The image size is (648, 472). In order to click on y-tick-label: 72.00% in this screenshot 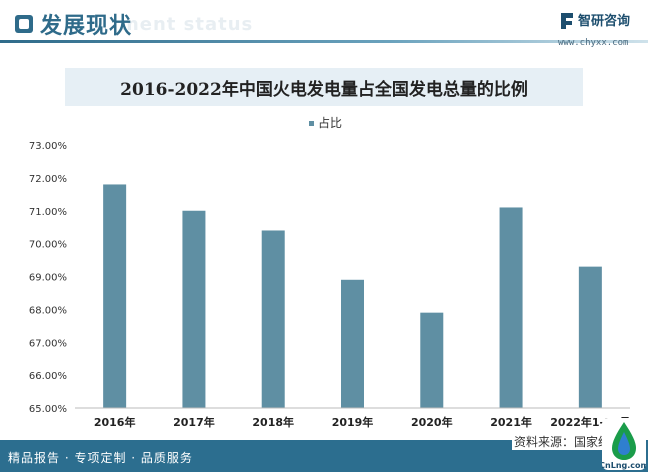, I will do `click(48, 179)`.